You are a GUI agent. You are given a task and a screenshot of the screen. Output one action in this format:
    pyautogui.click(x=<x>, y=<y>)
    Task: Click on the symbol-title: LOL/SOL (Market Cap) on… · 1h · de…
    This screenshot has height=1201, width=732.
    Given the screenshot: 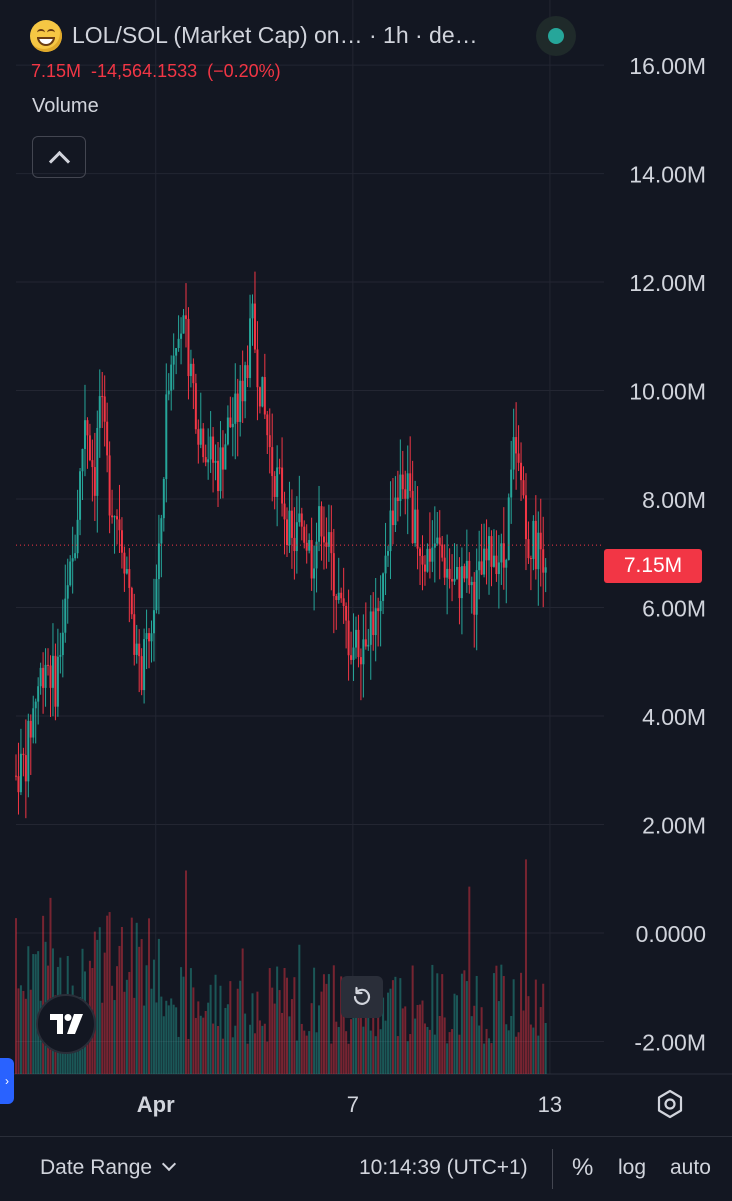 What is the action you would take?
    pyautogui.click(x=275, y=35)
    